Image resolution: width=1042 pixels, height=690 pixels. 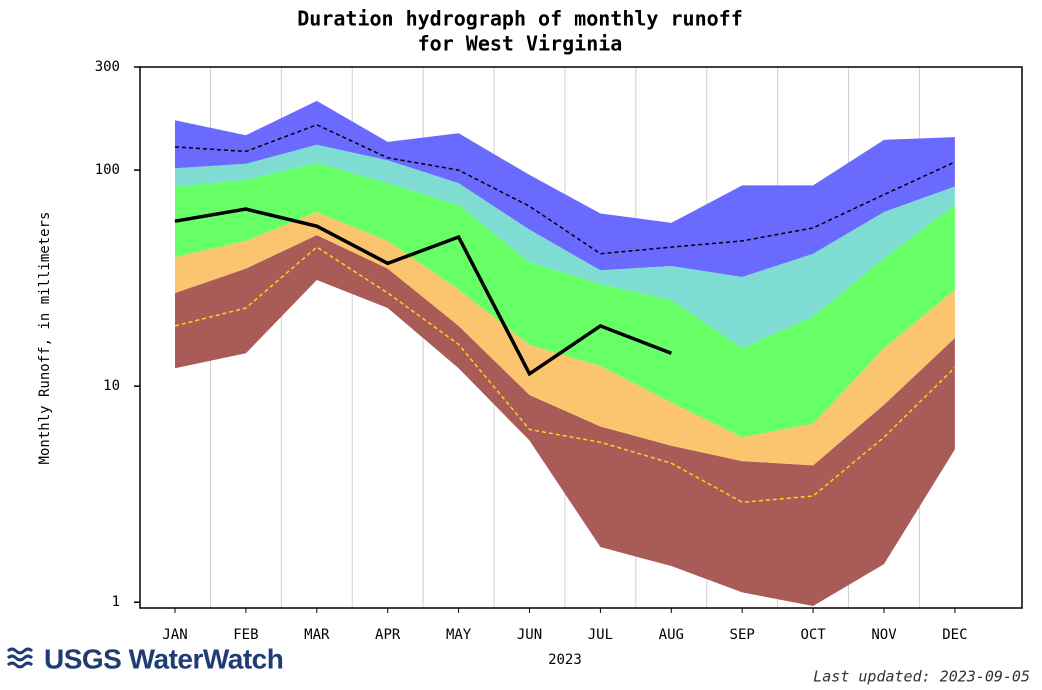 What do you see at coordinates (813, 635) in the screenshot?
I see `x-tick-label: OCT` at bounding box center [813, 635].